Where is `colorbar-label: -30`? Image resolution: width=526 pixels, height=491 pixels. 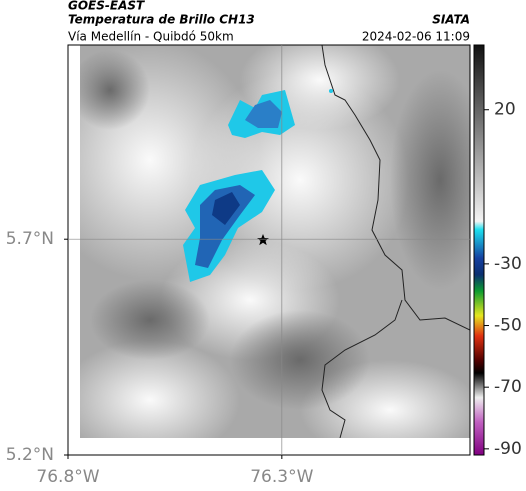
colorbar-label: -30 is located at coordinates (508, 264).